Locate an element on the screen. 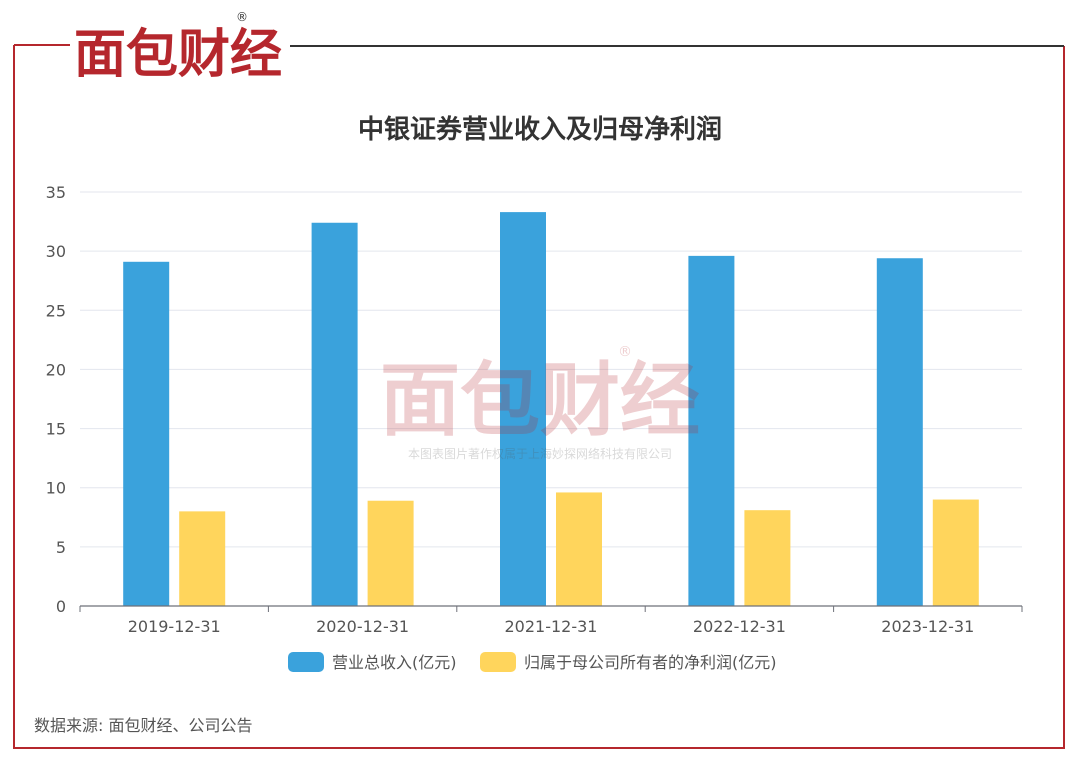 The height and width of the screenshot is (764, 1080). watermark-caption: 本图表图片著作权属于上海妙探网络科技有限公司 is located at coordinates (540, 453).